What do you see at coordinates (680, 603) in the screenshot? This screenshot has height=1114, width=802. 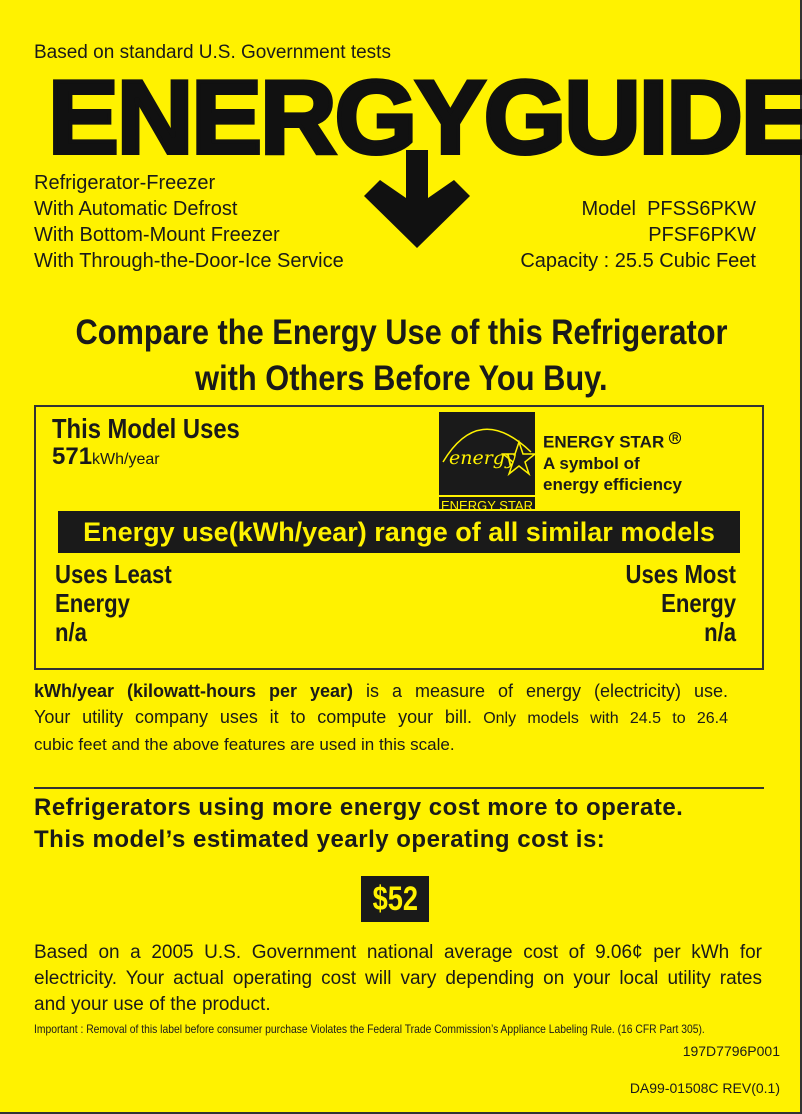 I see `uses-most: Uses Most Energy n/a` at bounding box center [680, 603].